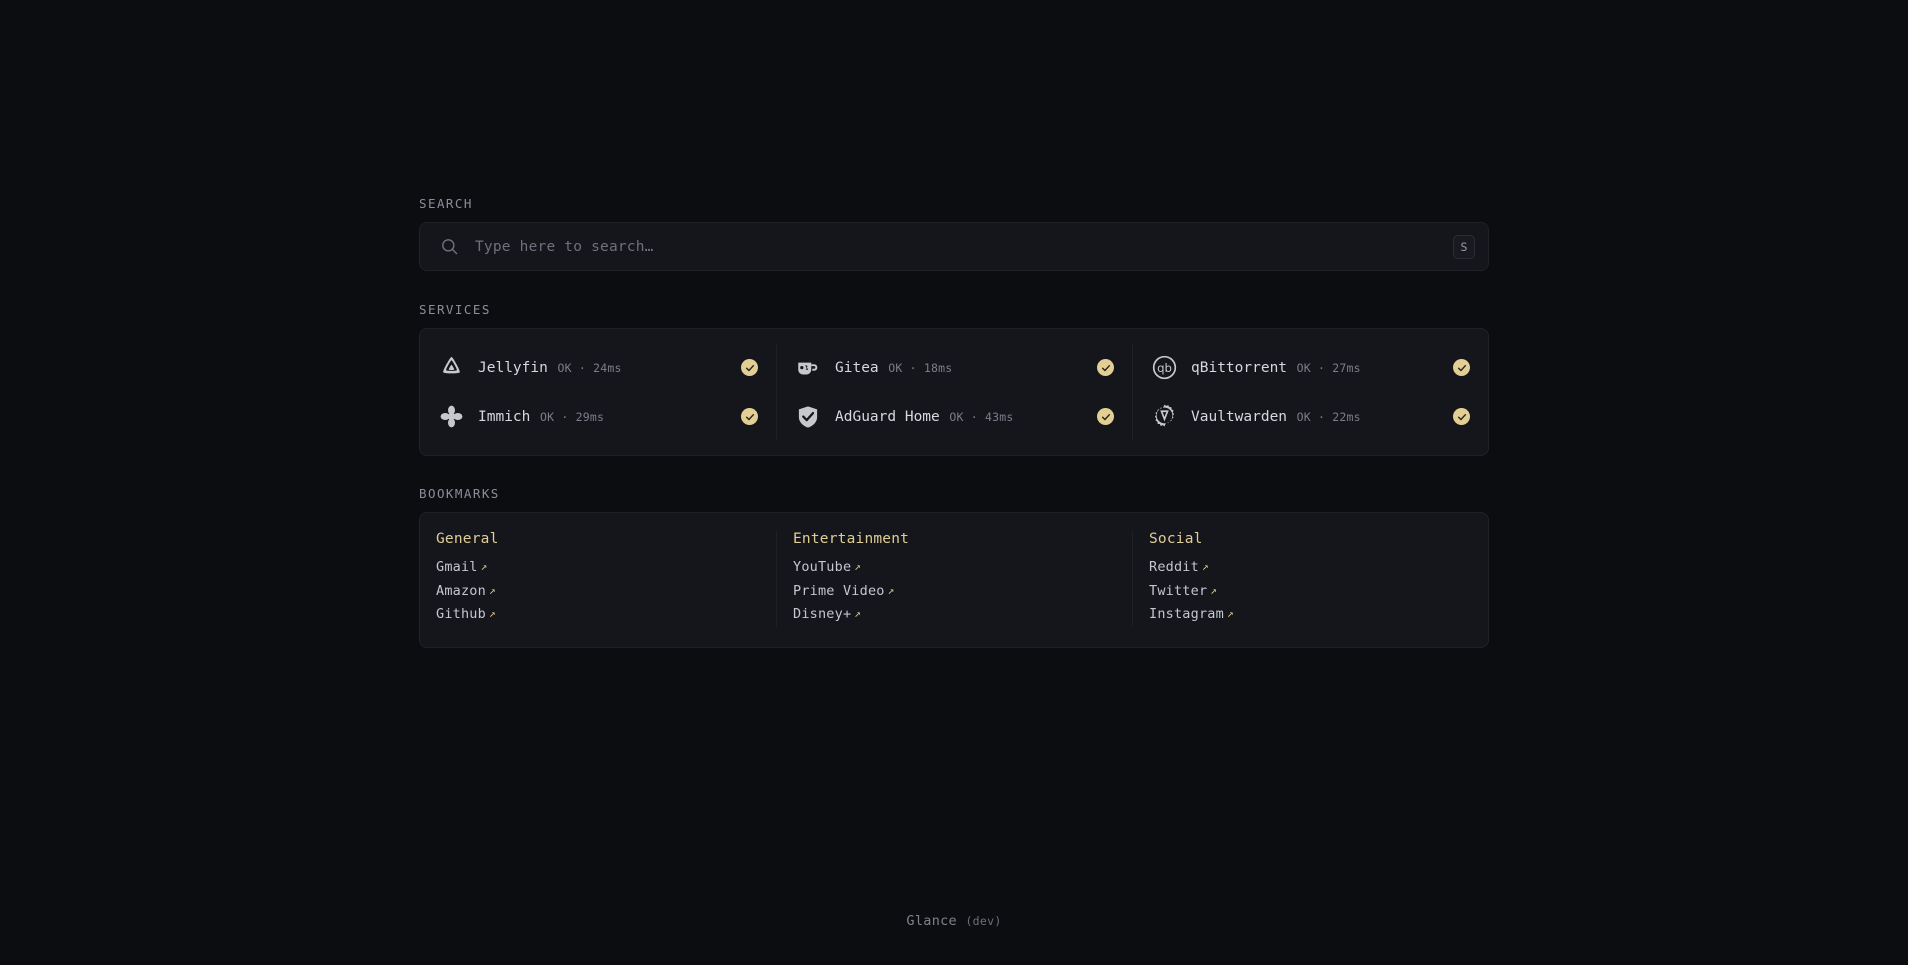 The image size is (1908, 965). What do you see at coordinates (455, 309) in the screenshot?
I see `services-section-label: SERVICES` at bounding box center [455, 309].